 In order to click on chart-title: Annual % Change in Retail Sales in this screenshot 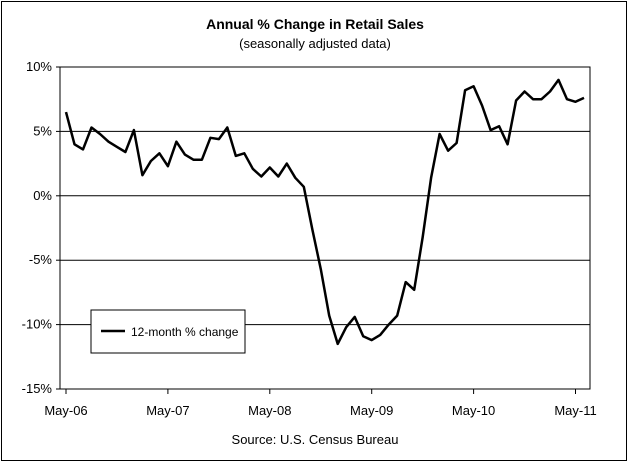, I will do `click(315, 24)`.